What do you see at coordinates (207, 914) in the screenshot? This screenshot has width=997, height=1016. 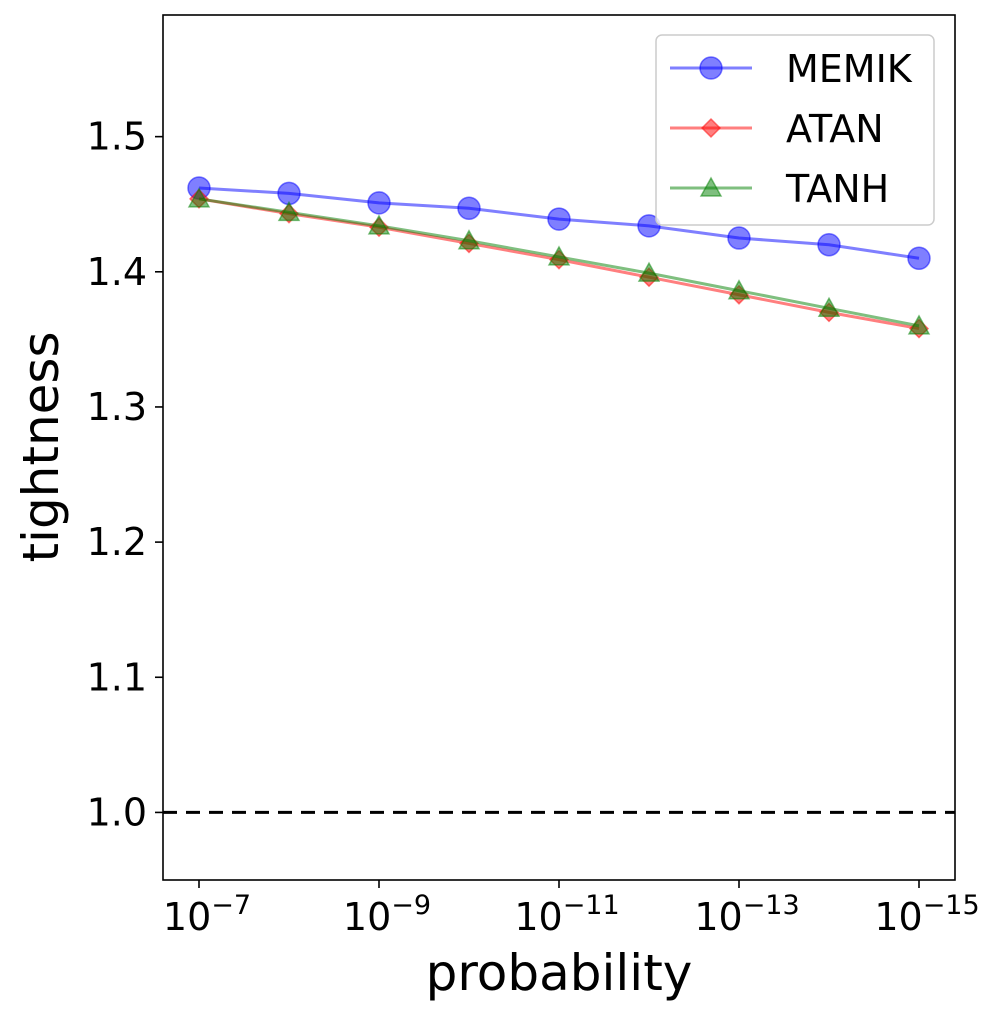 I see `x-tick-label: 10⁻⁷` at bounding box center [207, 914].